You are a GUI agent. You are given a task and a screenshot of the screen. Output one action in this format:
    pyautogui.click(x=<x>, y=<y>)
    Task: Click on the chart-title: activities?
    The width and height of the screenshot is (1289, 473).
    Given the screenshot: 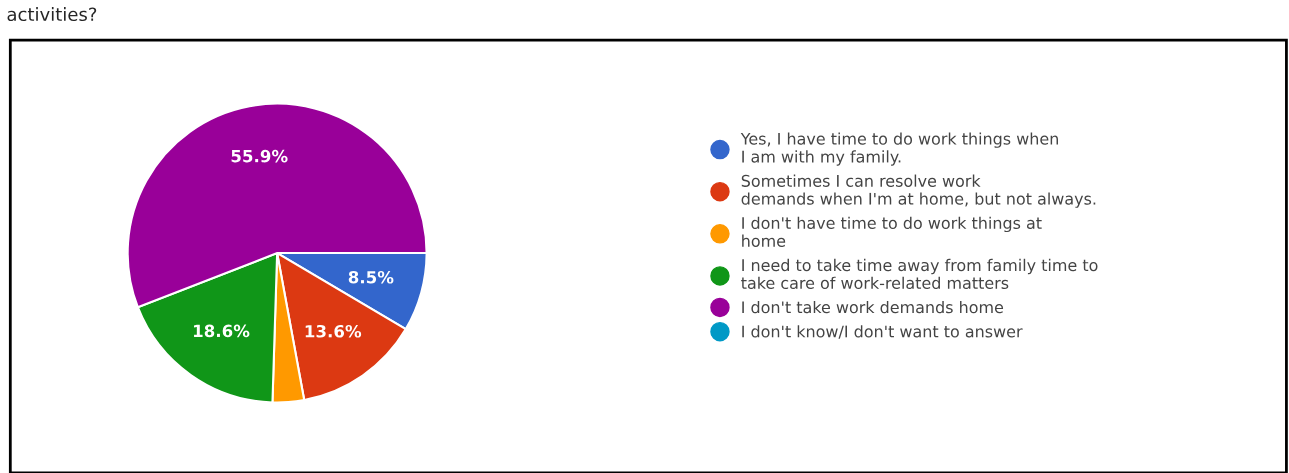 What is the action you would take?
    pyautogui.click(x=52, y=14)
    